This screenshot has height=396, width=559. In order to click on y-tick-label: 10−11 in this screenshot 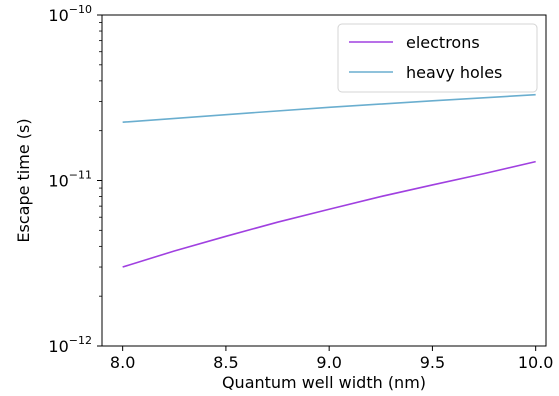, I will do `click(70, 180)`.